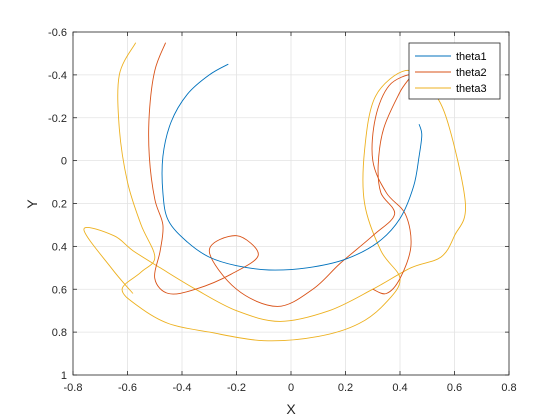 Image resolution: width=560 pixels, height=420 pixels. Describe the element at coordinates (57, 33) in the screenshot. I see `y-tick-label: -0.6` at that location.